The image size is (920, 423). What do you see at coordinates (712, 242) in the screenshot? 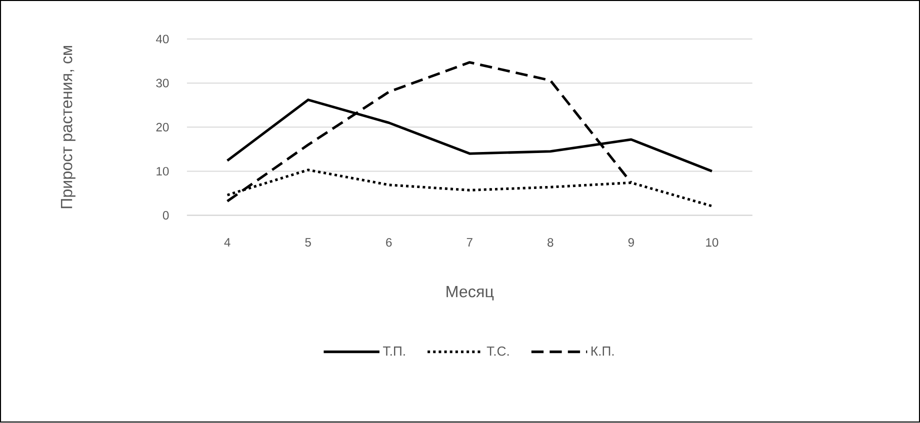
I see `x-tick-label: 10` at bounding box center [712, 242].